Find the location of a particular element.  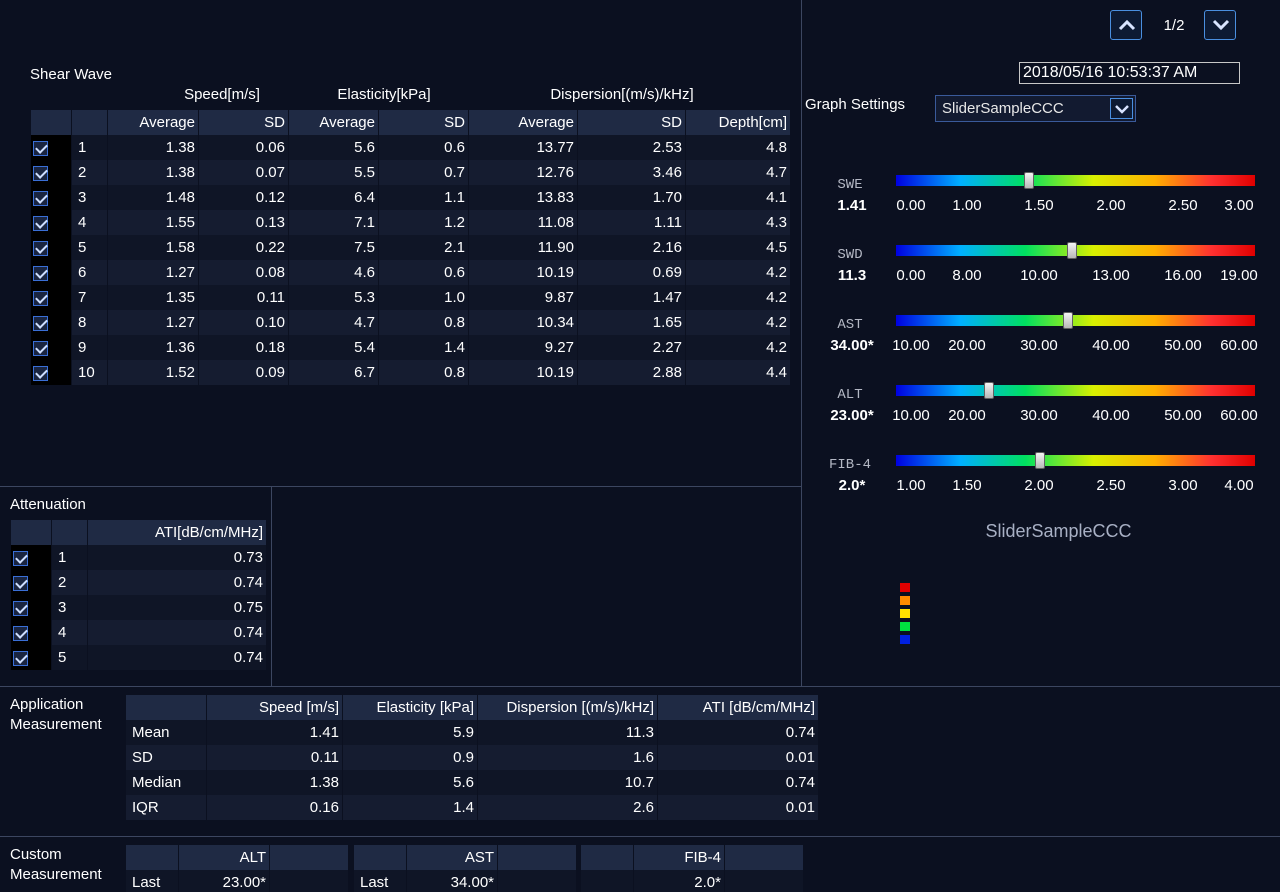

table-row: 2 0.74 is located at coordinates (138, 582).